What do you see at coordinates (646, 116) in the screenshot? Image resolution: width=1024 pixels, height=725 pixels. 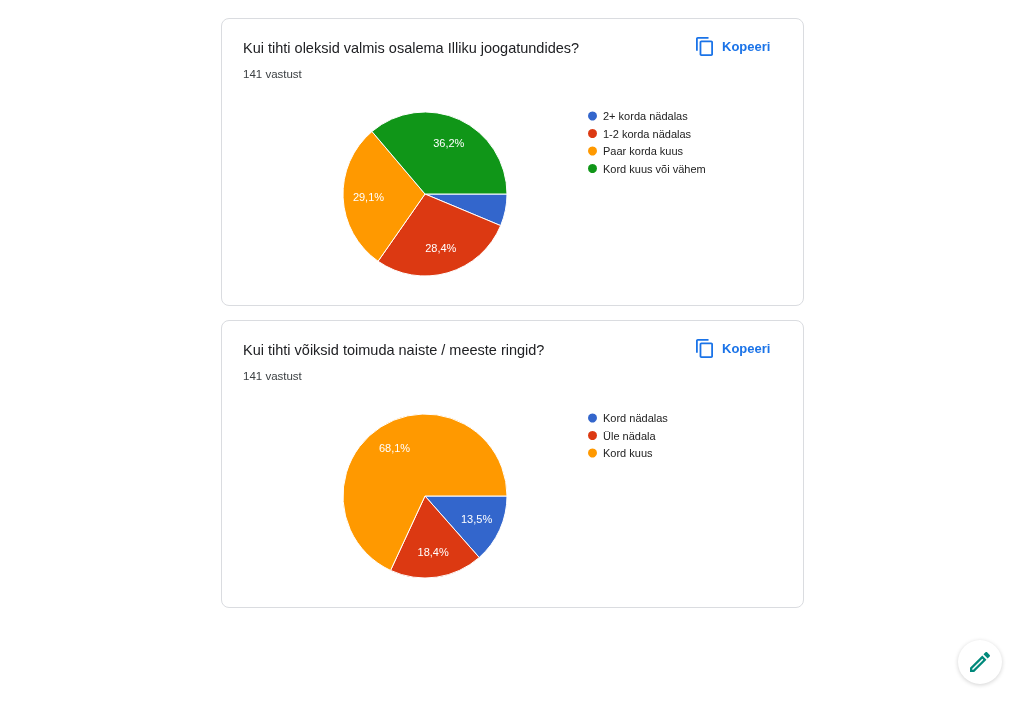 I see `legend-label: 2+ korda nädalas` at bounding box center [646, 116].